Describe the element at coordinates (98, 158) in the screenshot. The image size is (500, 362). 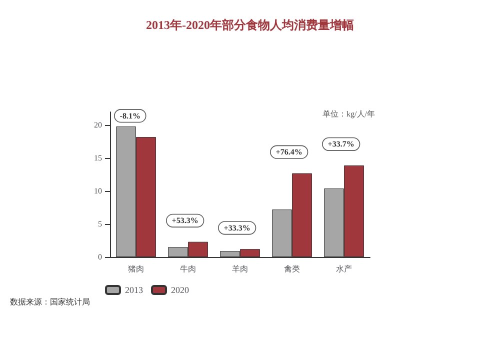
I see `y-tick-label: 15` at that location.